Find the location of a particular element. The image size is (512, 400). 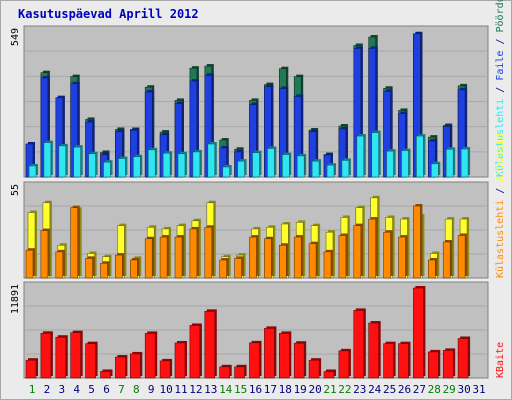

legend-middle: Külastuslehti / Arvuteid is located at coordinates (500, 205).